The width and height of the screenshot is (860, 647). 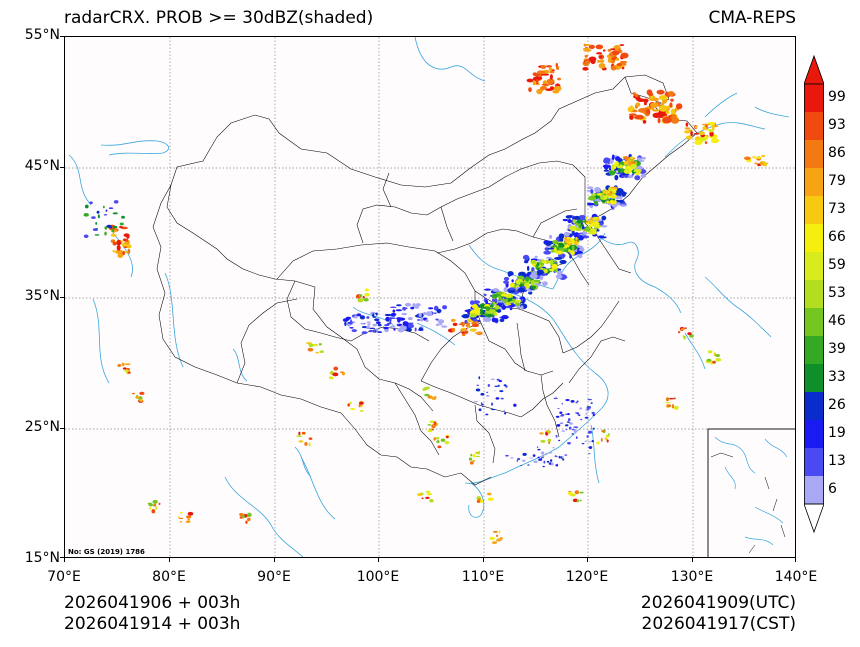 What do you see at coordinates (832, 489) in the screenshot?
I see `colorbar-label: 6` at bounding box center [832, 489].